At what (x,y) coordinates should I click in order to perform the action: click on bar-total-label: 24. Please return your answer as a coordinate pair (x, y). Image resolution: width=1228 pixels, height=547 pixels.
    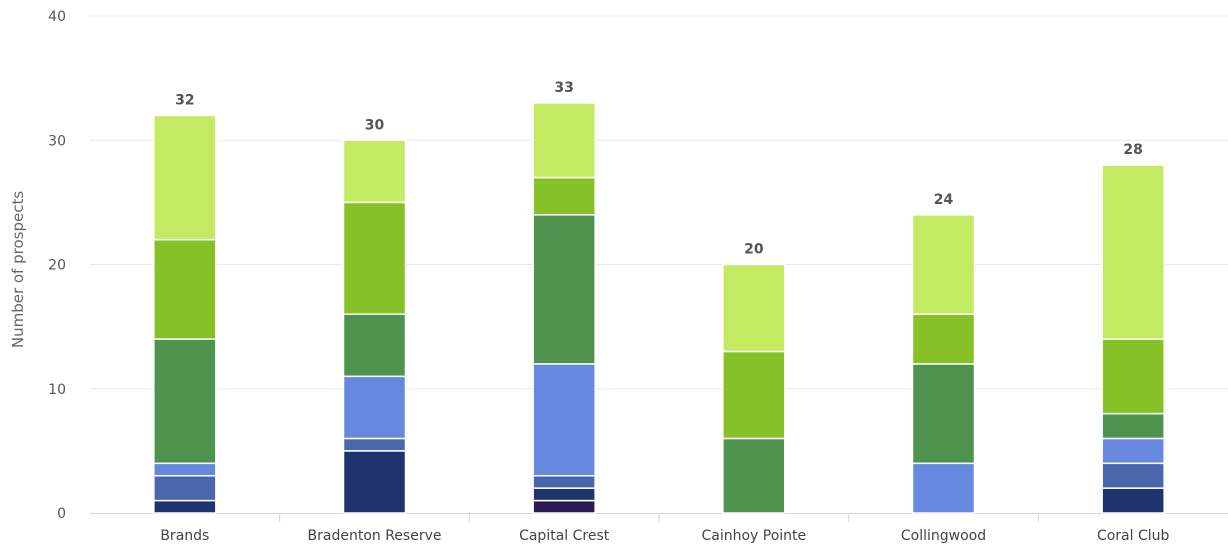
    Looking at the image, I should click on (944, 200).